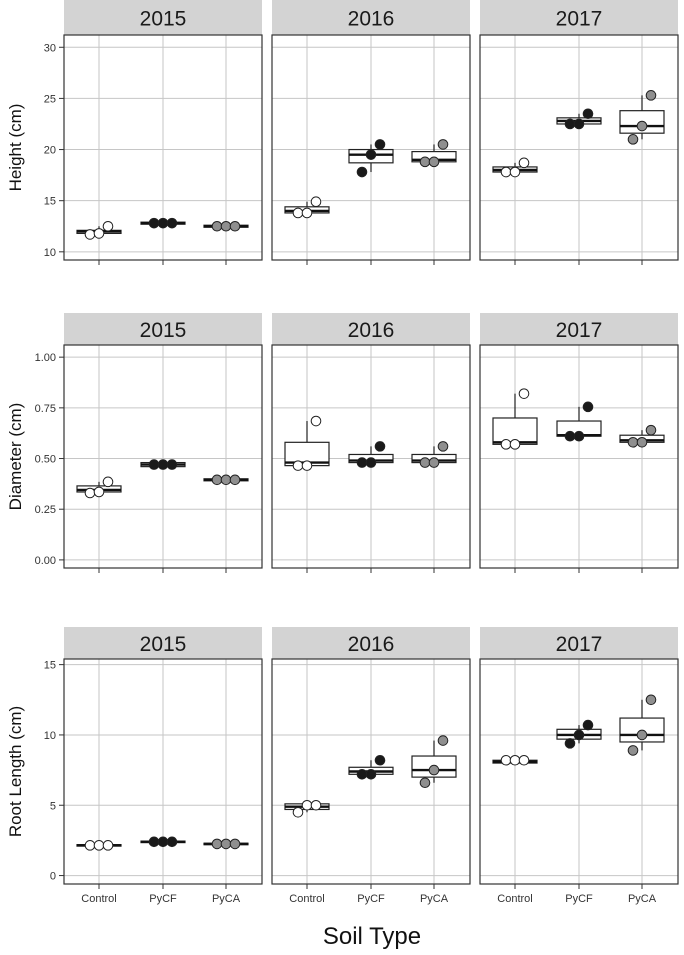 This screenshot has height=955, width=684. I want to click on facet-strip-label: 2016, so click(371, 19).